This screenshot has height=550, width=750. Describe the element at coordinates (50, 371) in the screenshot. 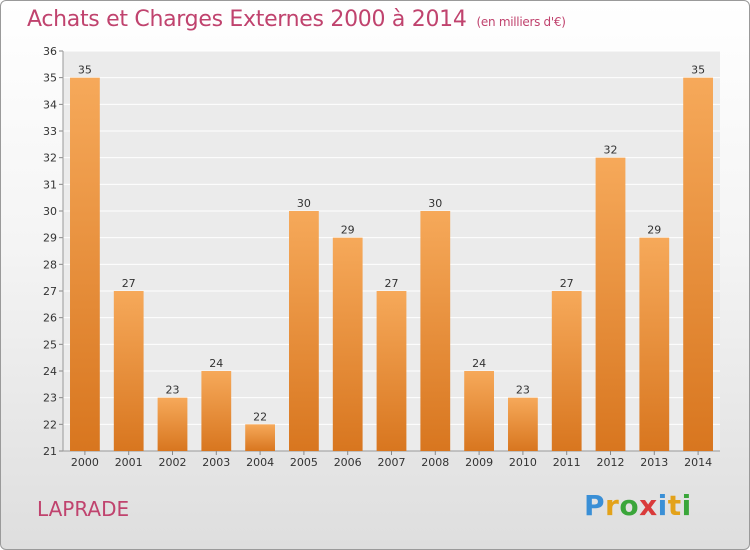

I see `y-tick-label: 24` at that location.